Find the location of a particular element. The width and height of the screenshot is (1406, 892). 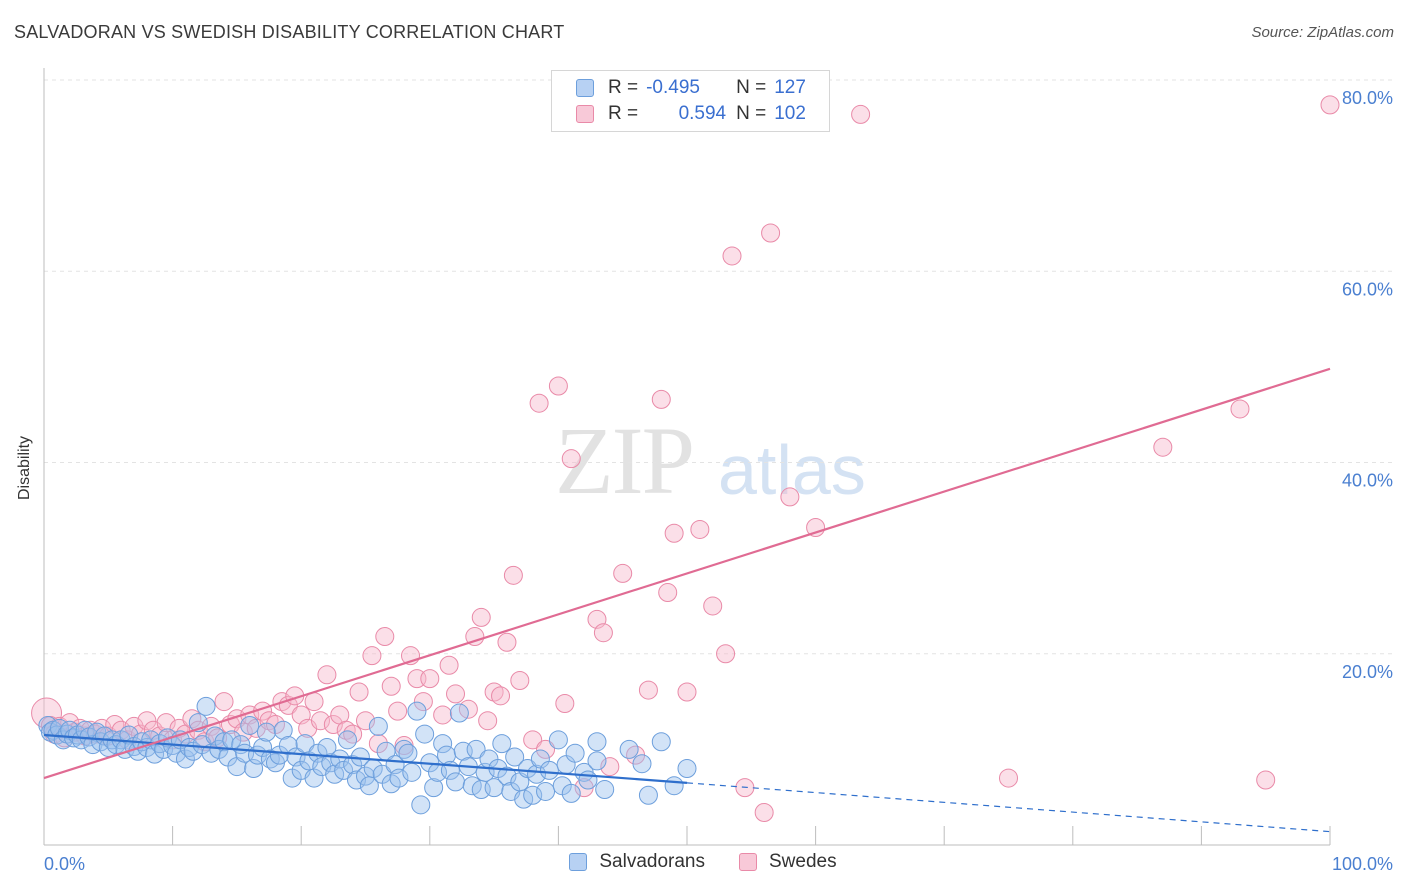

legend-item-swedes: Swedes is located at coordinates (788, 862).